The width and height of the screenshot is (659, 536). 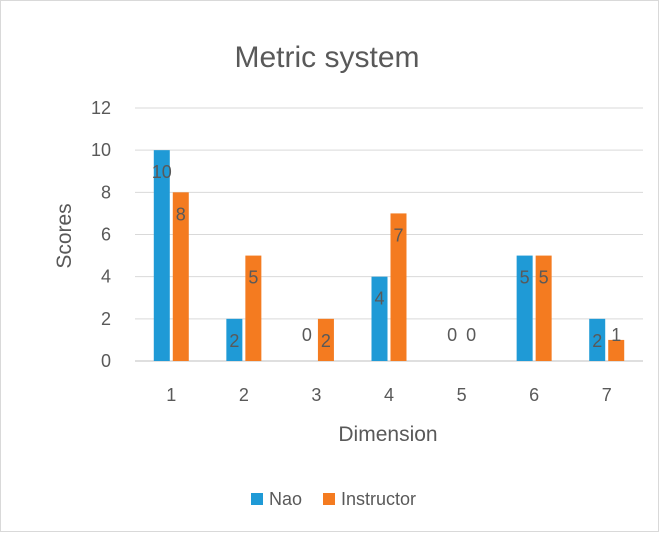 I want to click on legend: Nao Instructor, so click(x=333, y=499).